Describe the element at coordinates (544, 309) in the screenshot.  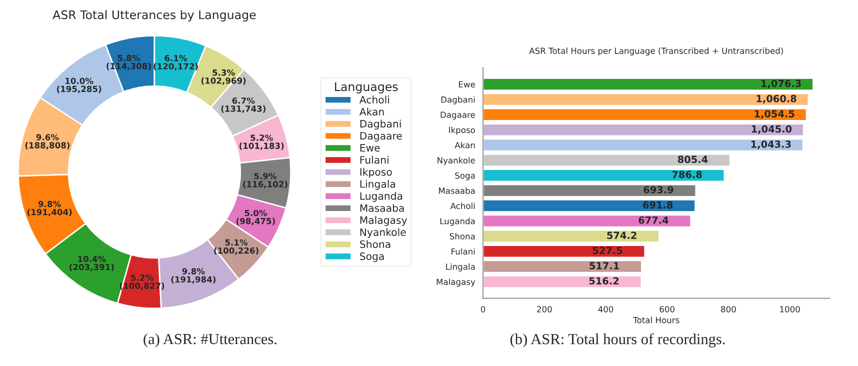
I see `x-tick-label: 200` at that location.